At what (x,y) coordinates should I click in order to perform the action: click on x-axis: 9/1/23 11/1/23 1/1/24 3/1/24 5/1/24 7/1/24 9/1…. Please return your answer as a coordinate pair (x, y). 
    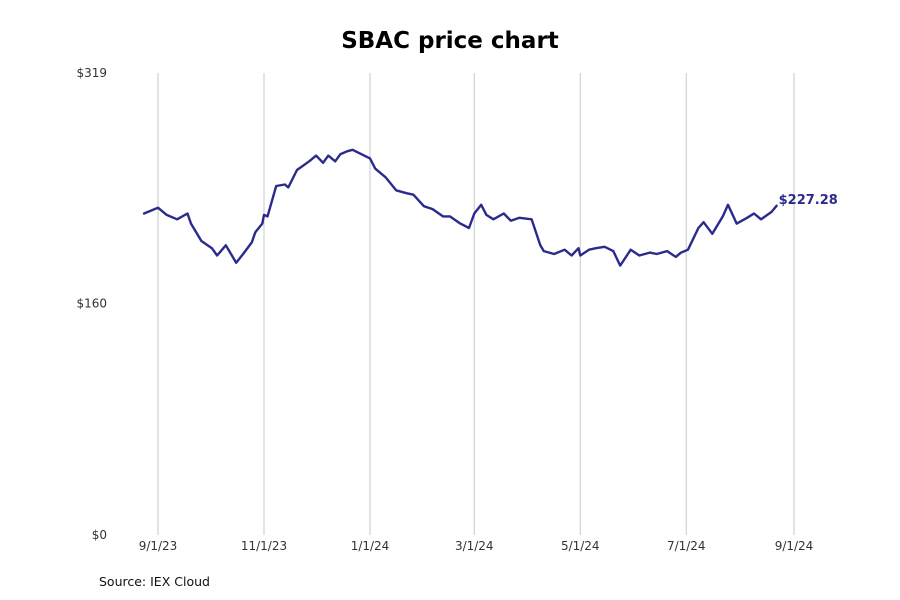
    Looking at the image, I should click on (476, 546).